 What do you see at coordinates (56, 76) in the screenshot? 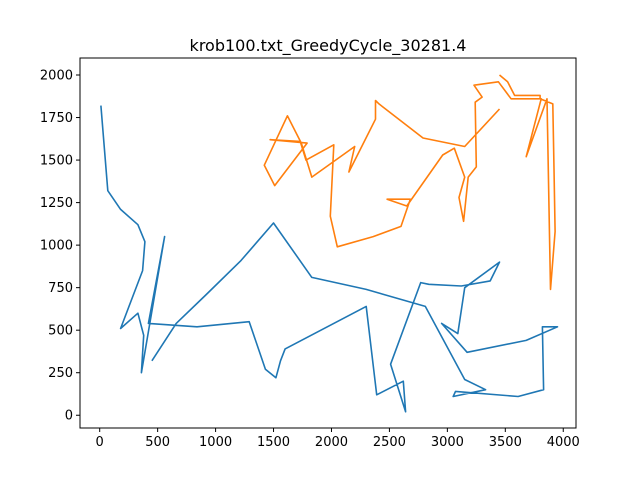
I see `y-tick-label: 2000` at bounding box center [56, 76].